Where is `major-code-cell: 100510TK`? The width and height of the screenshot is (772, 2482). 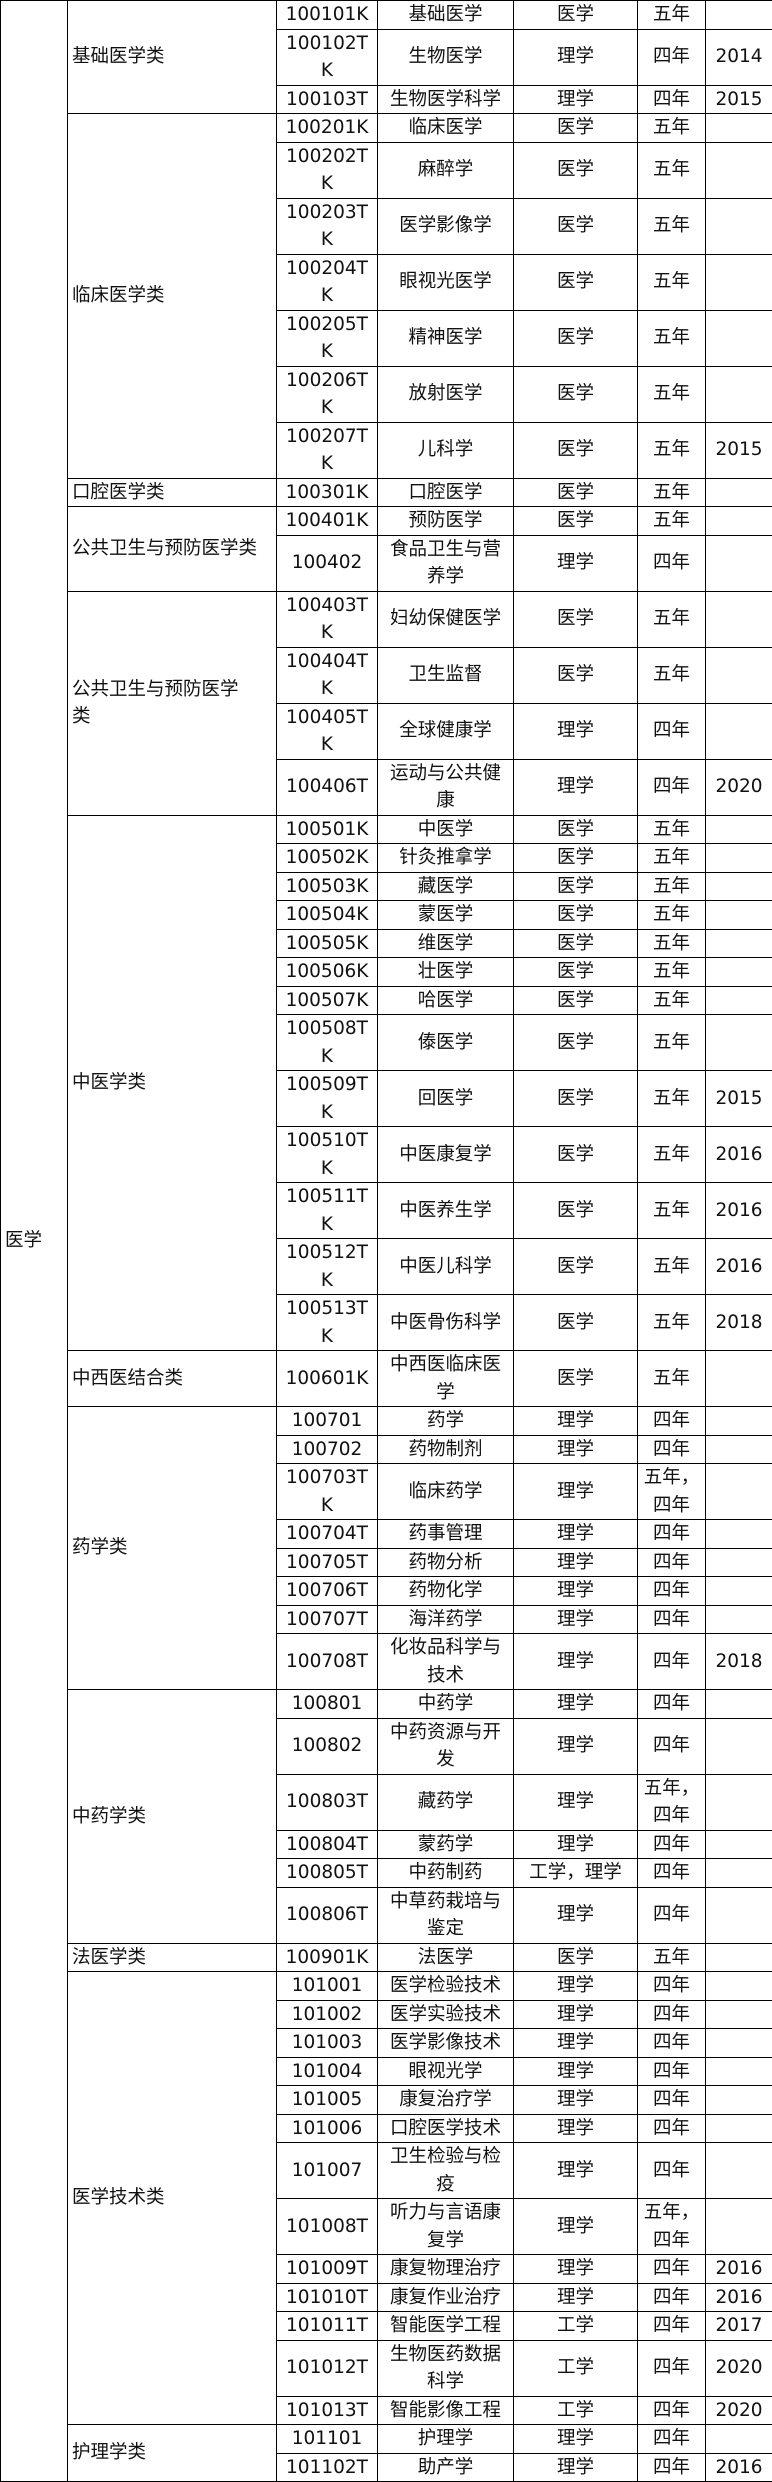
major-code-cell: 100510TK is located at coordinates (327, 1155).